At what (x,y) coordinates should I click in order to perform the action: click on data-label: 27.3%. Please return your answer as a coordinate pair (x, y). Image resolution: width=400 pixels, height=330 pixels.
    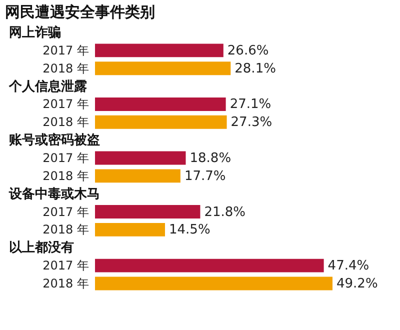
    Looking at the image, I should click on (251, 122).